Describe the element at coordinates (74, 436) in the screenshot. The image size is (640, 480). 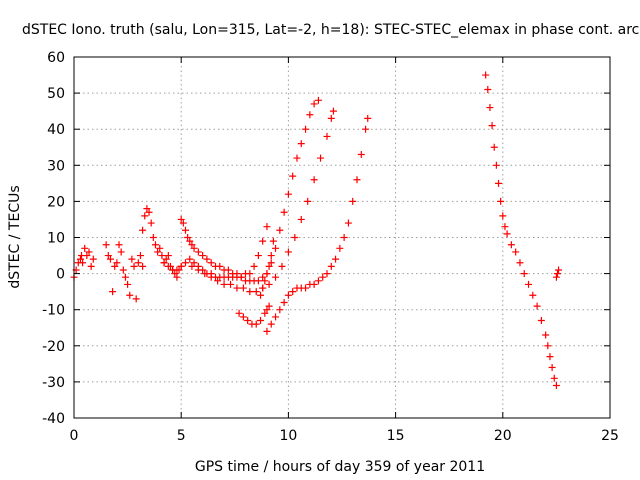
I see `x-tick-label: 0` at that location.